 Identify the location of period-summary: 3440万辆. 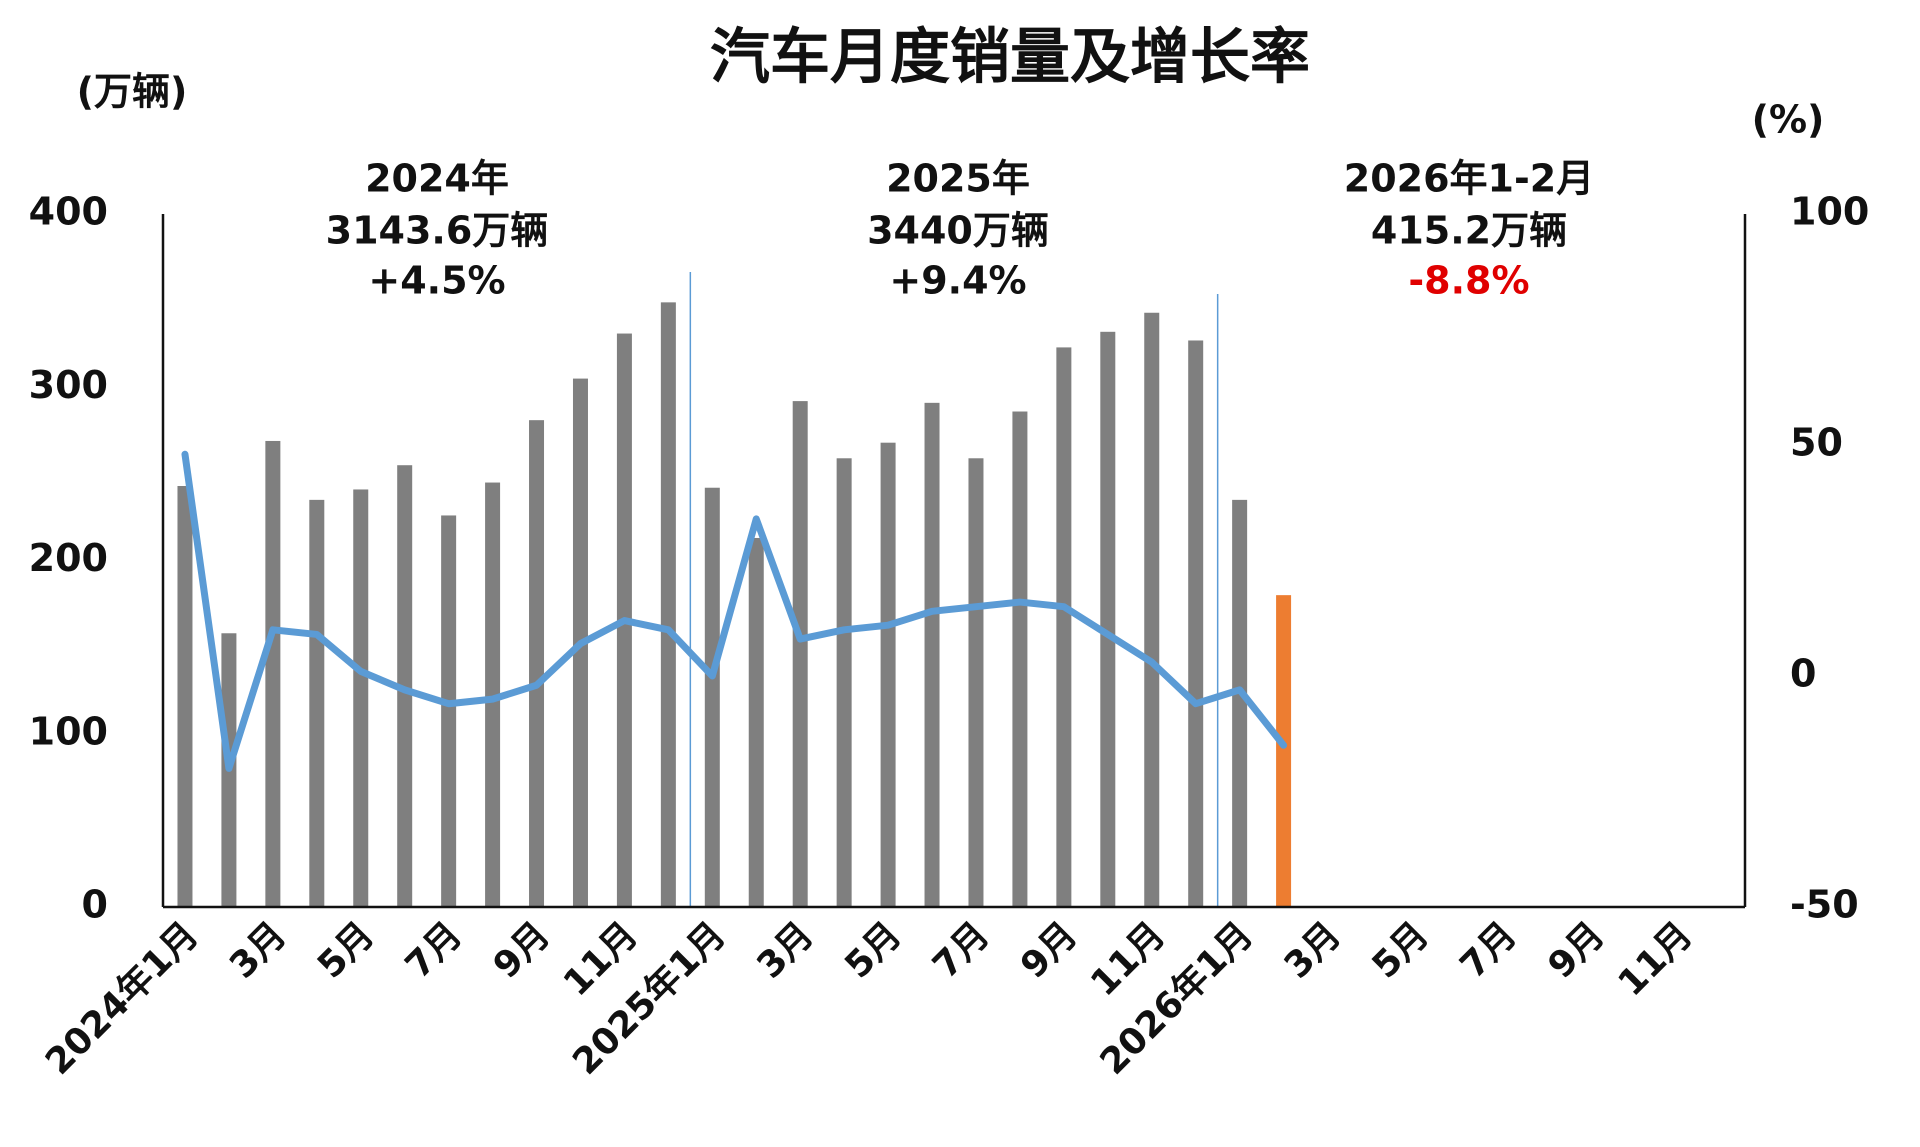
(958, 231).